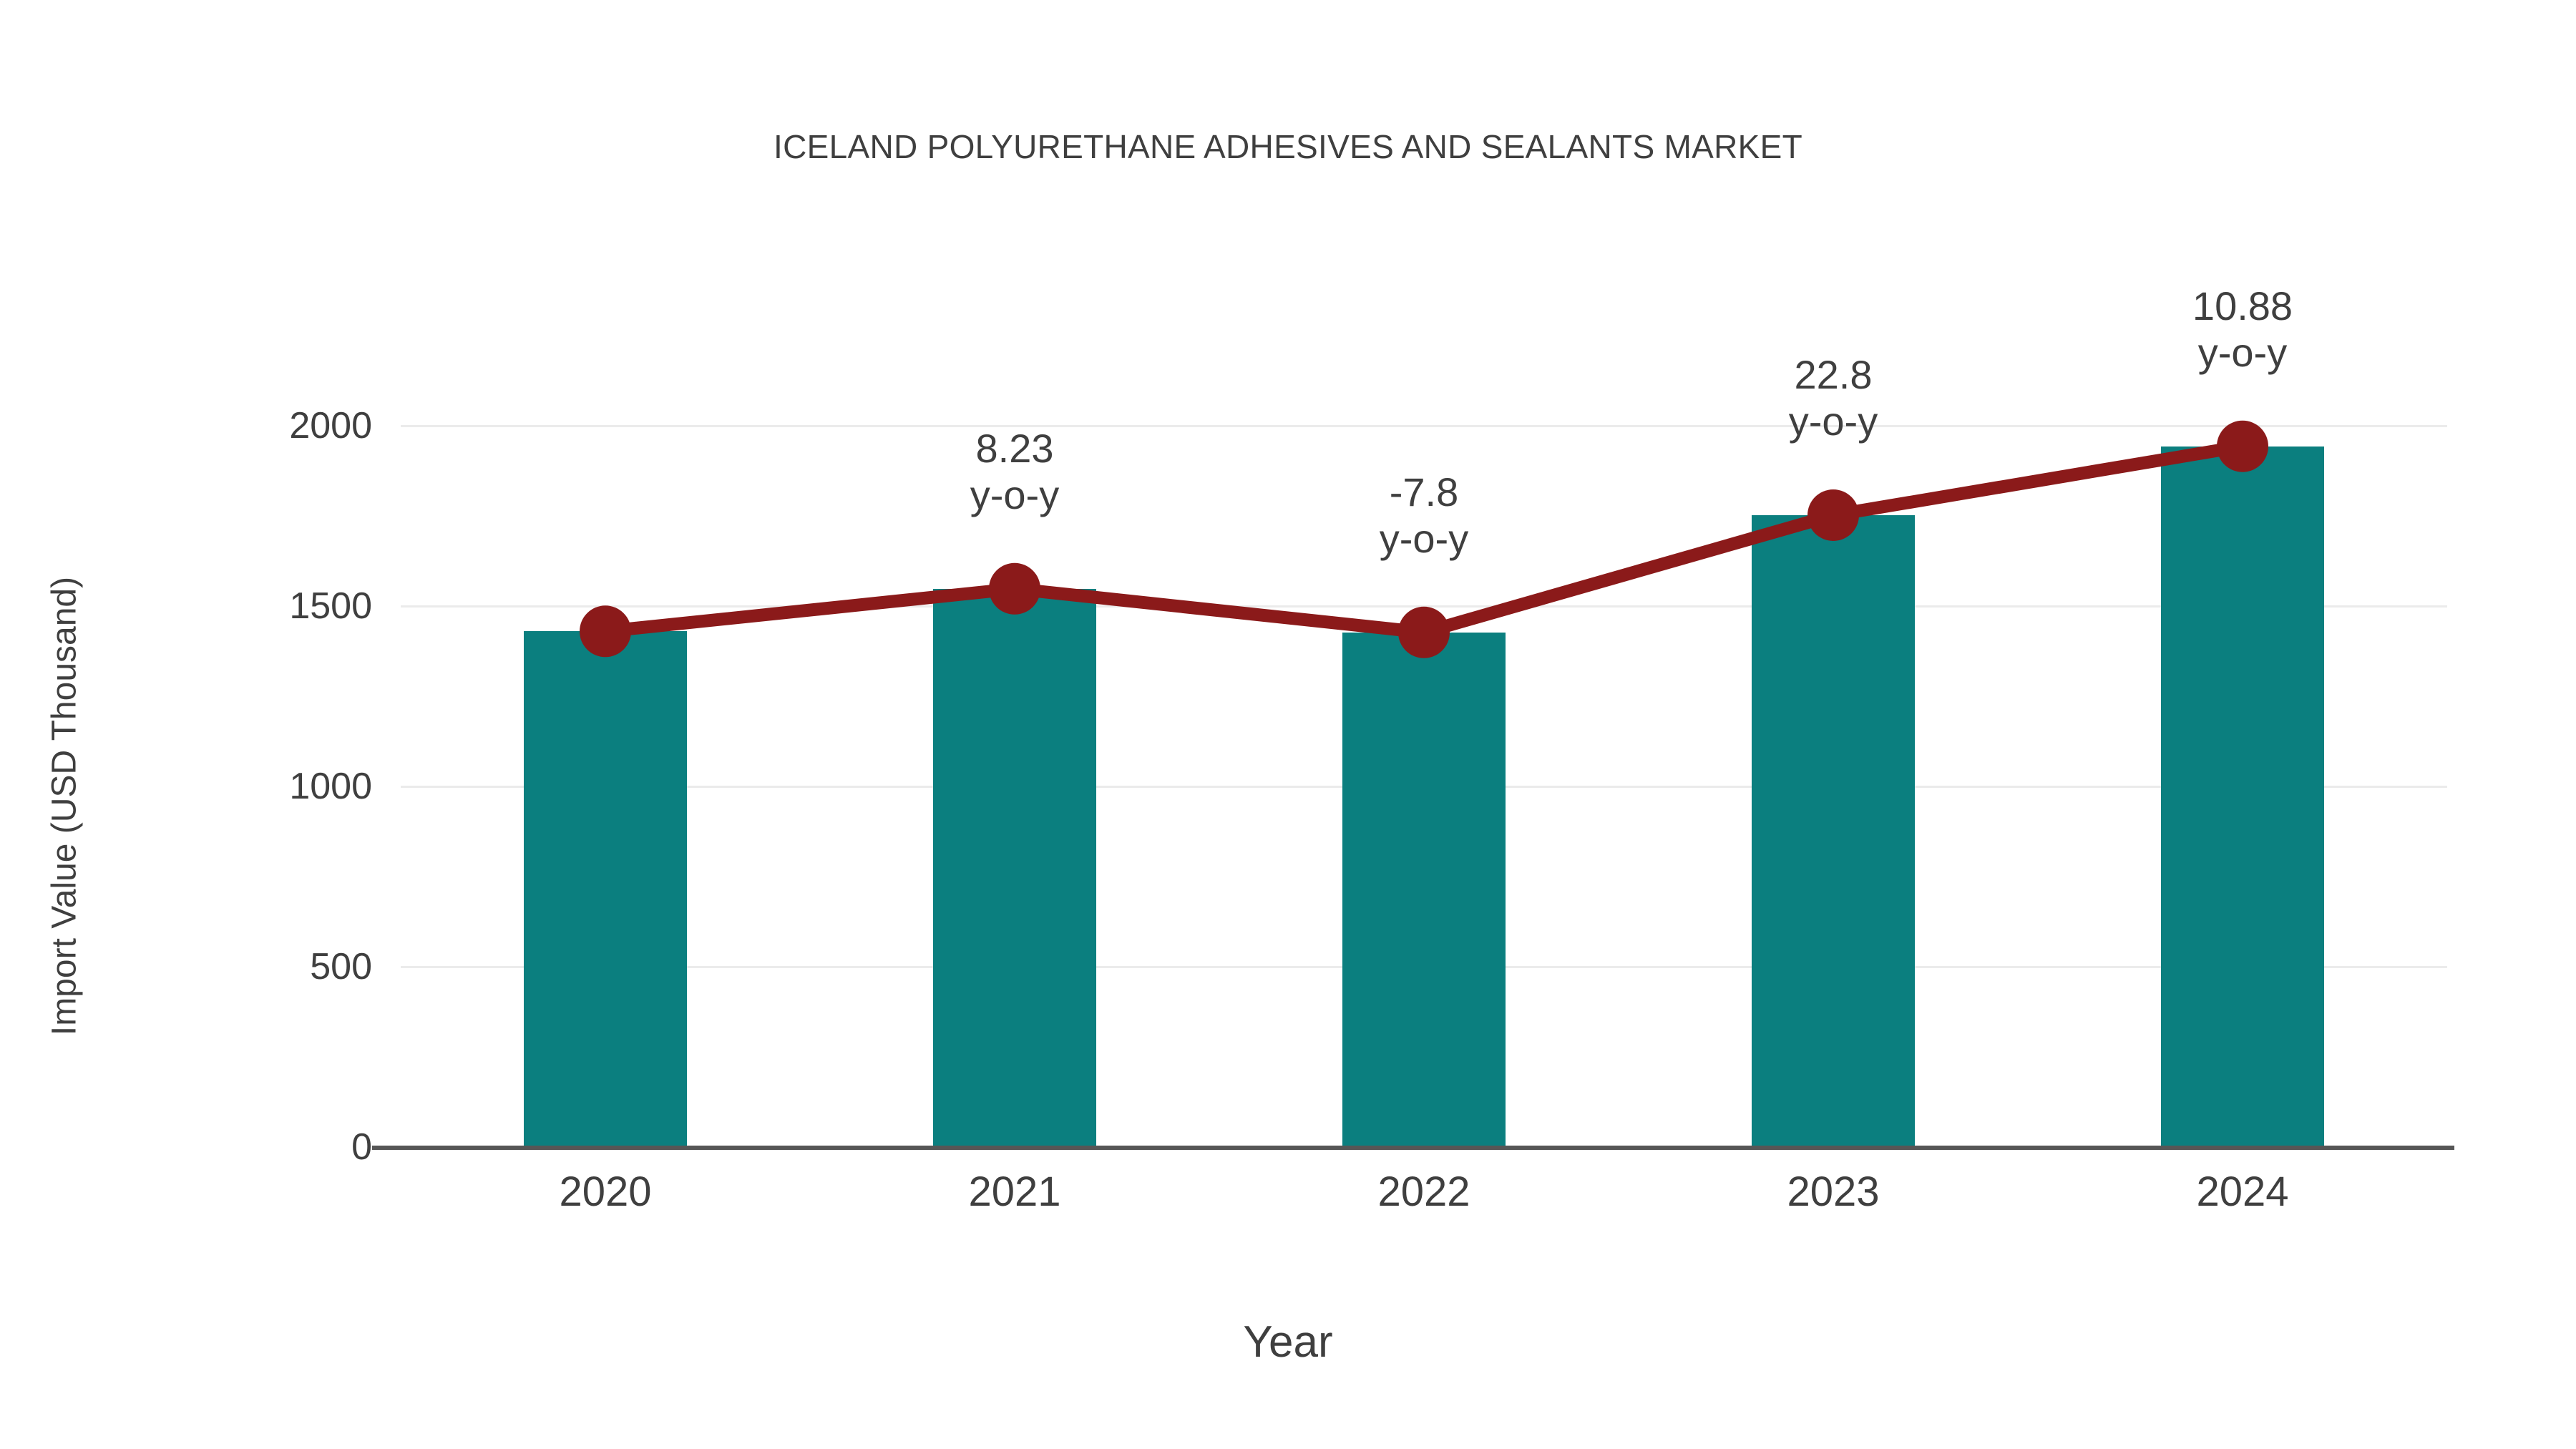  I want to click on x-axis-tick-label-2022: 2022, so click(1423, 1192).